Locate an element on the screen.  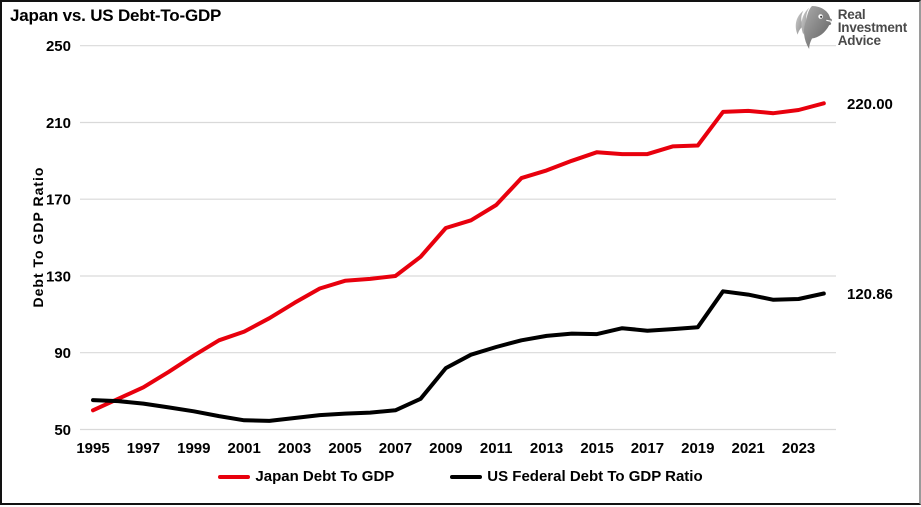
logo-line: Investment is located at coordinates (872, 27).